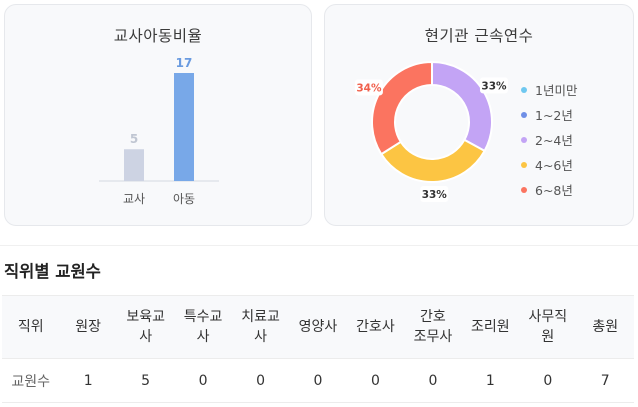 This screenshot has height=407, width=638. I want to click on donut-label-3: 33%, so click(434, 193).